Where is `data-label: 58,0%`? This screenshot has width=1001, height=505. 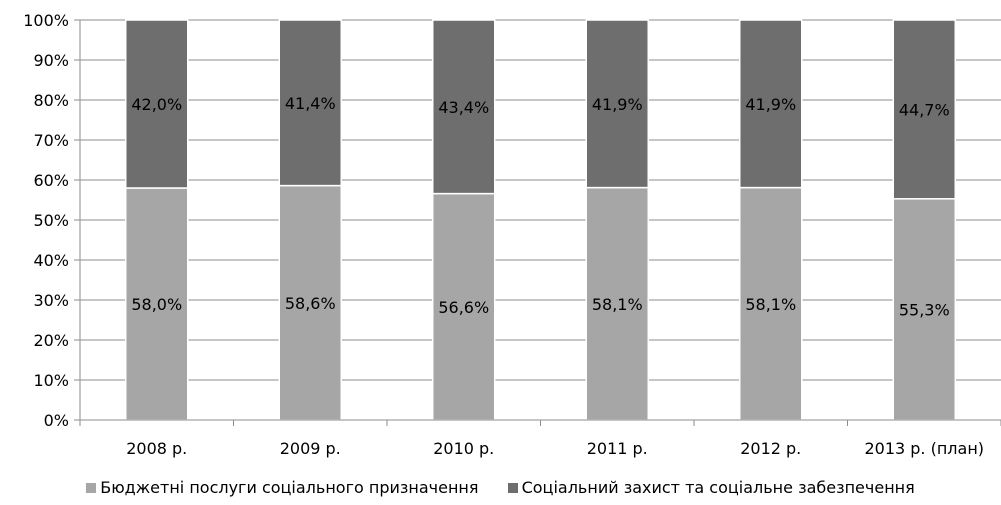
data-label: 58,0% is located at coordinates (156, 304).